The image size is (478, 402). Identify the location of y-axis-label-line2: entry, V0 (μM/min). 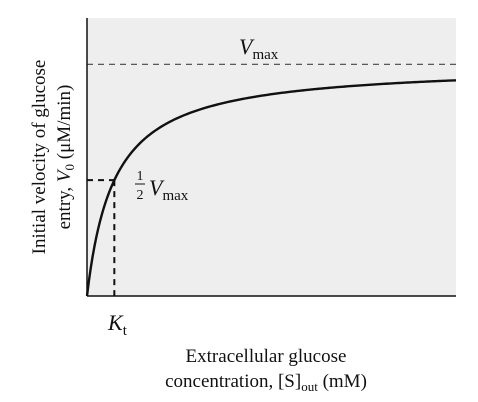
(65, 157).